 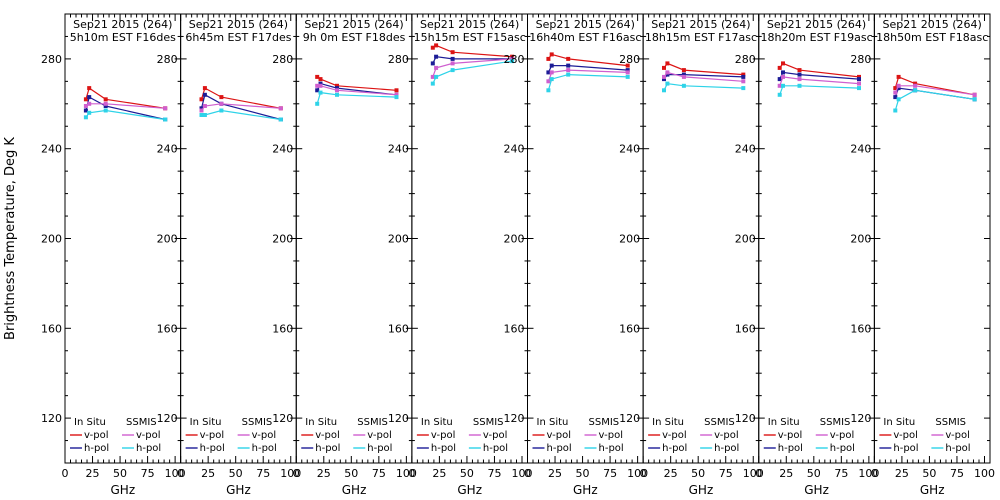 What do you see at coordinates (587, 68) in the screenshot?
I see `series-line-insitu_hpol` at bounding box center [587, 68].